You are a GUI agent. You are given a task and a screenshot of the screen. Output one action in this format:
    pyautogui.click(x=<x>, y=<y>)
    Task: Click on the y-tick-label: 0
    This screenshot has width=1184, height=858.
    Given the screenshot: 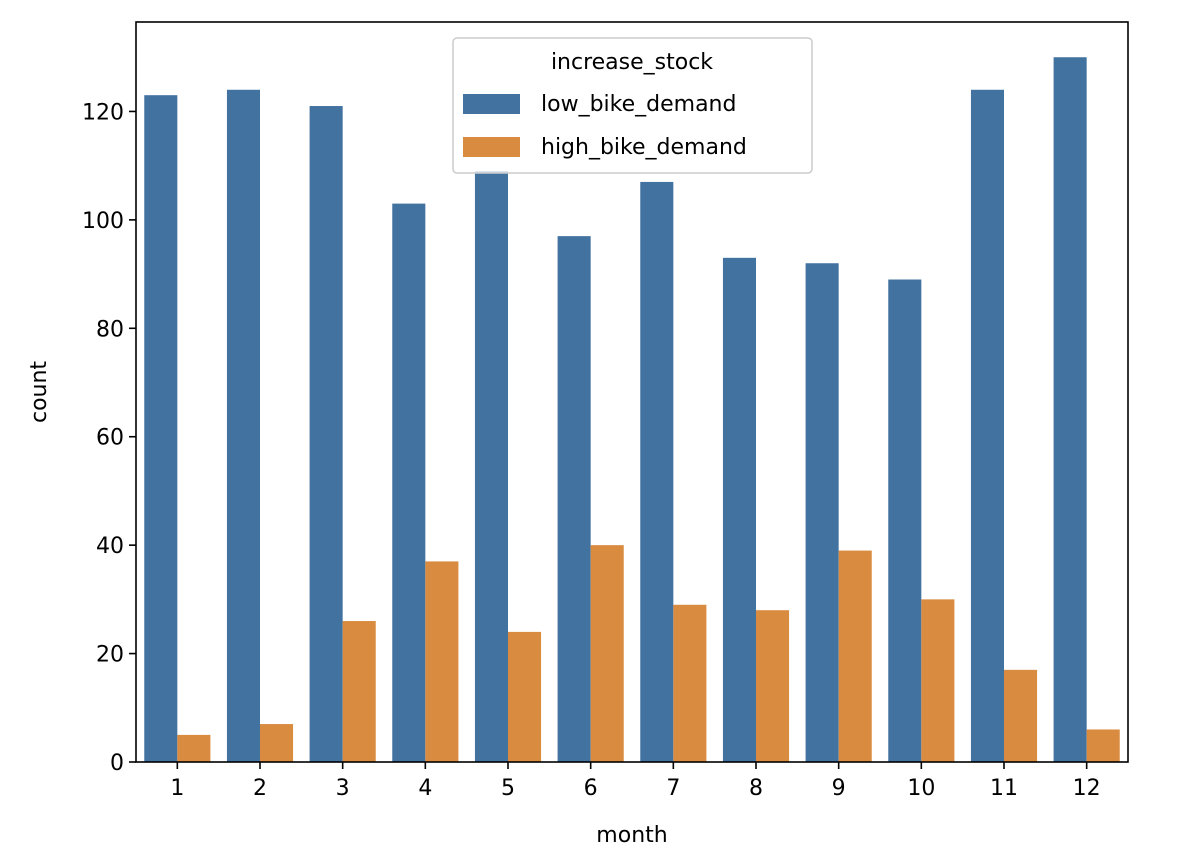 What is the action you would take?
    pyautogui.click(x=117, y=763)
    